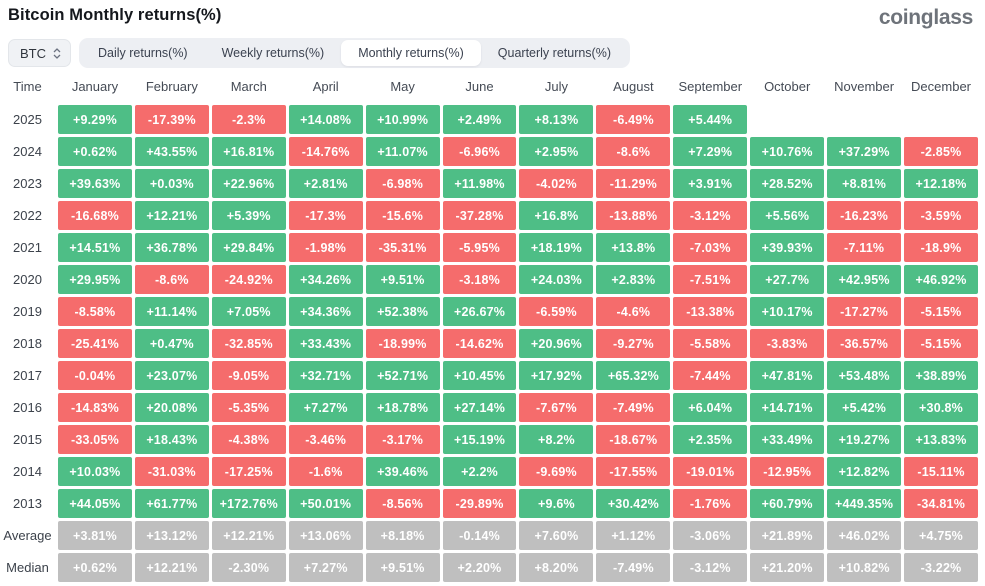 The height and width of the screenshot is (586, 985). I want to click on topbar: Bitcoin Monthly returns(%) coinglass, so click(492, 18).